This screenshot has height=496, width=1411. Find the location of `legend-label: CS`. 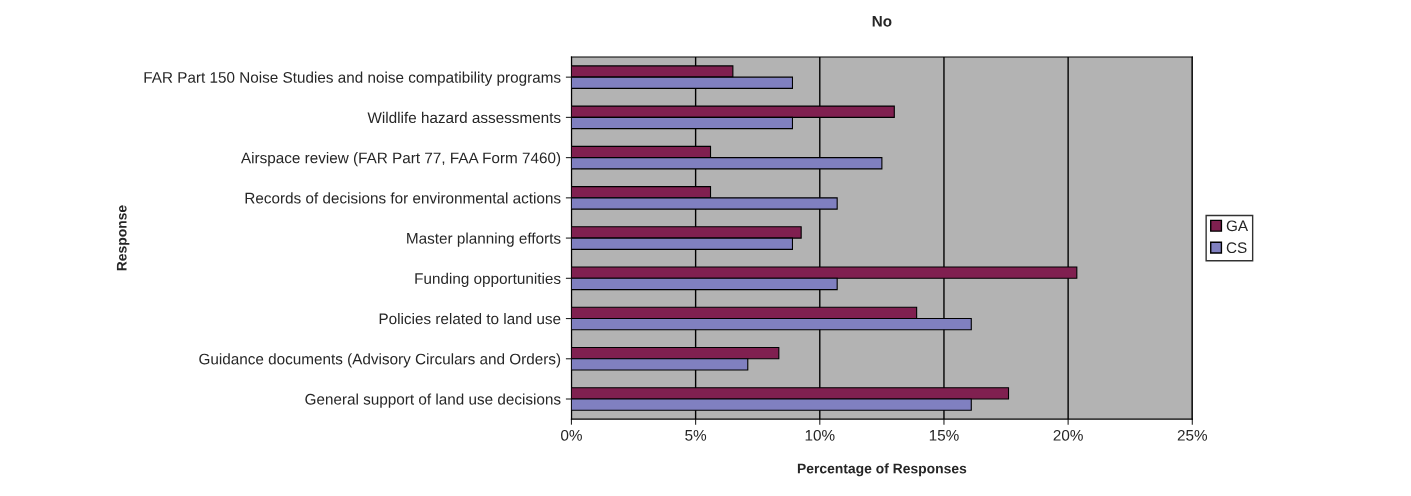

legend-label: CS is located at coordinates (1236, 248).